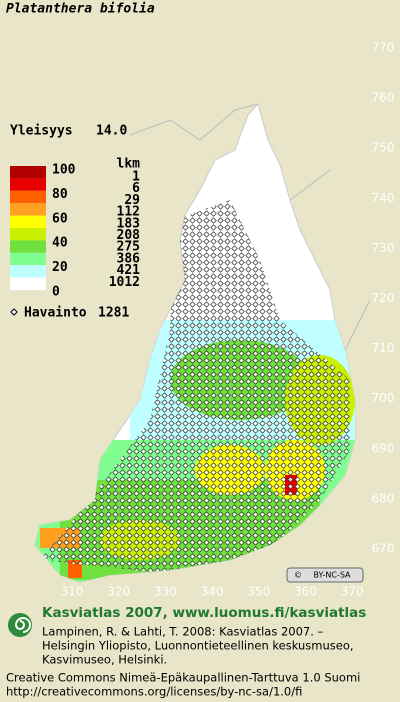 The width and height of the screenshot is (400, 702). What do you see at coordinates (383, 298) in the screenshot?
I see `y-grid-label: 720` at bounding box center [383, 298].